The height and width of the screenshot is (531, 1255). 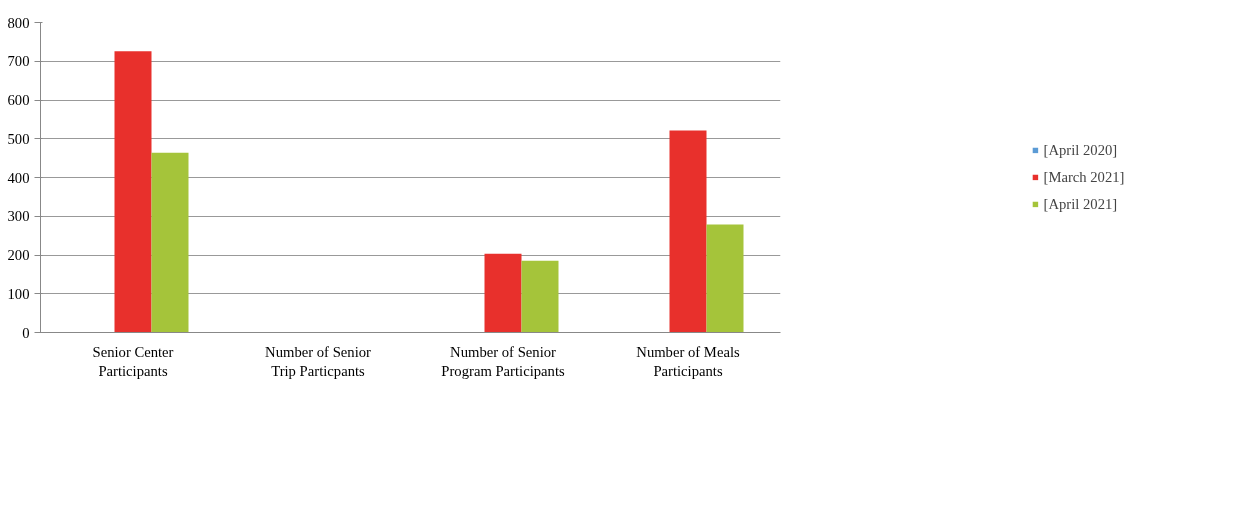 What do you see at coordinates (18, 100) in the screenshot?
I see `y-tick-label: 600` at bounding box center [18, 100].